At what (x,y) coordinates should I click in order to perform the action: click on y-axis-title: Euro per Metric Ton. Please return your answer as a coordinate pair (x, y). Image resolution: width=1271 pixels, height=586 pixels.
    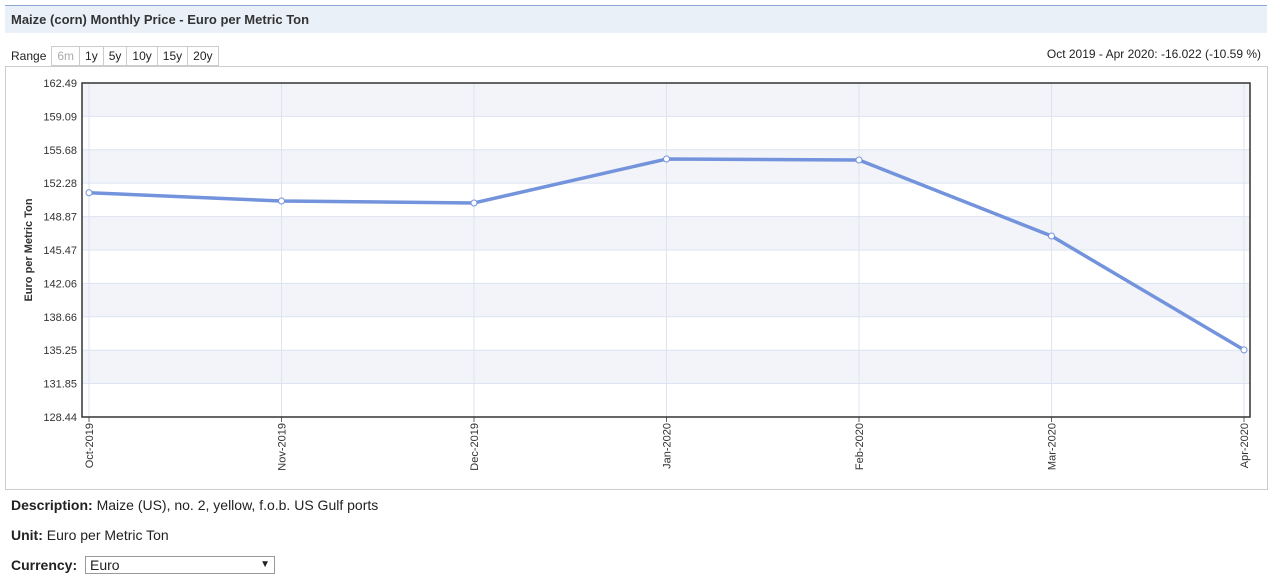
    Looking at the image, I should click on (29, 249).